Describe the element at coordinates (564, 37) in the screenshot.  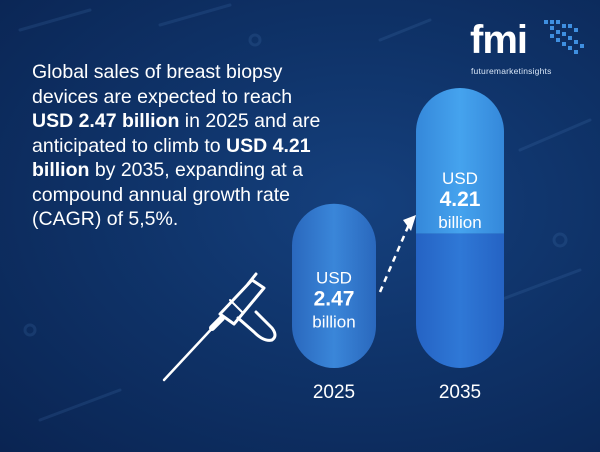
I see `logo-dot-pattern-icon` at that location.